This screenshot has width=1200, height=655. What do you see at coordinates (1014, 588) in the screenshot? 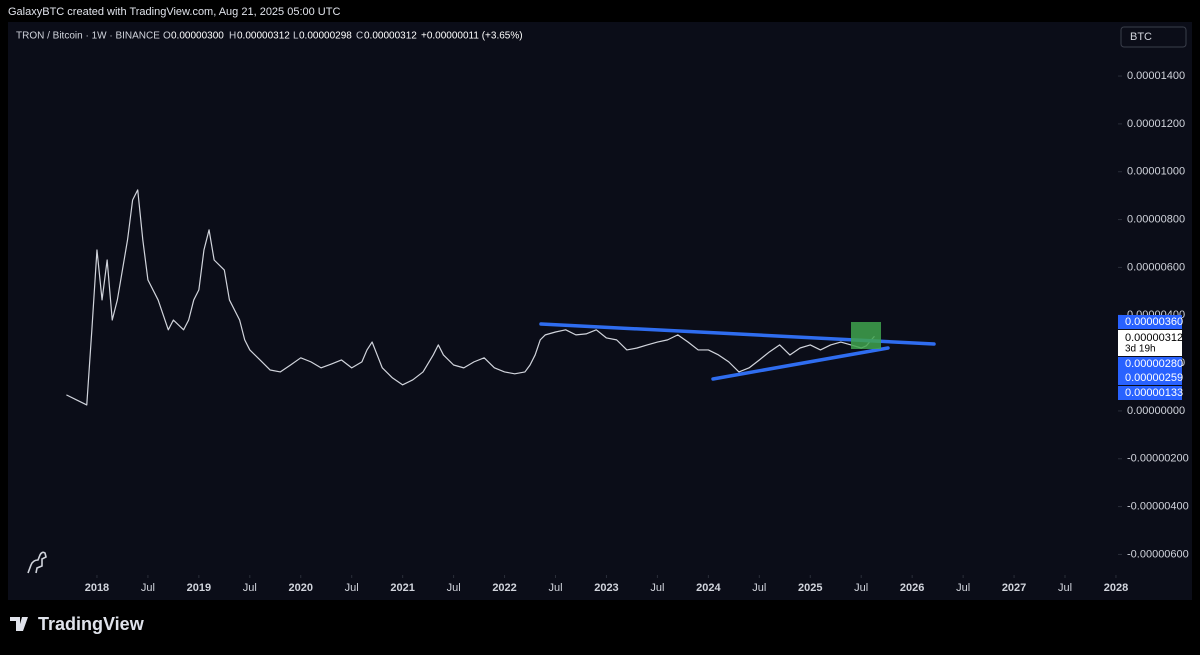
I see `x-tick-label: 2027` at bounding box center [1014, 588].